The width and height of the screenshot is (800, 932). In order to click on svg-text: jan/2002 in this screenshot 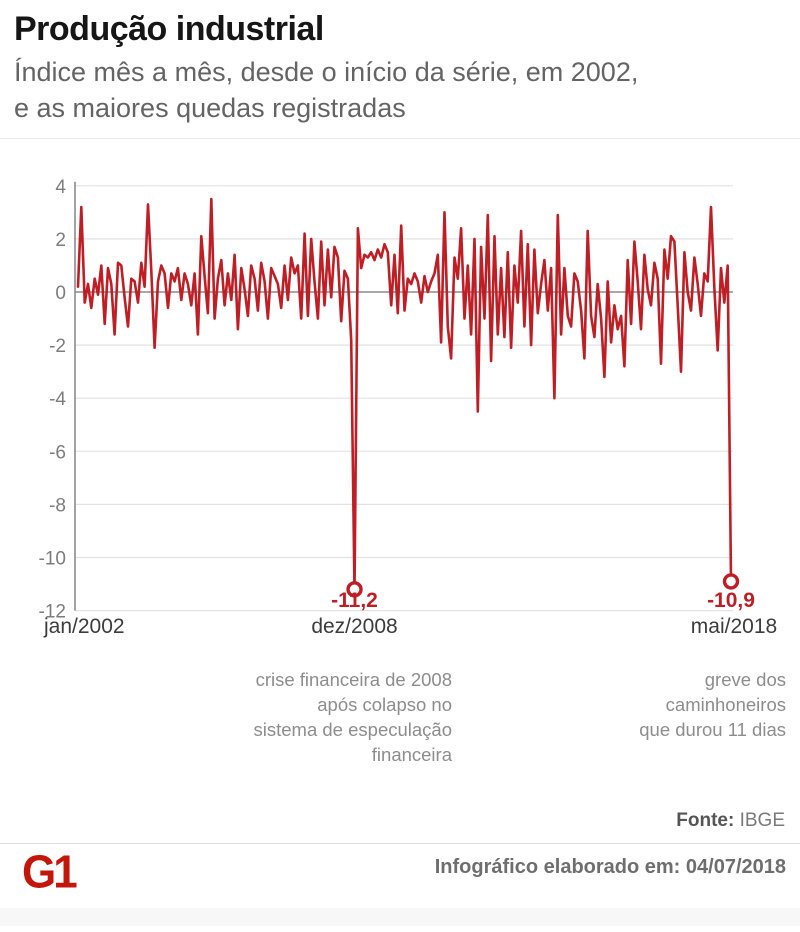, I will do `click(84, 626)`.